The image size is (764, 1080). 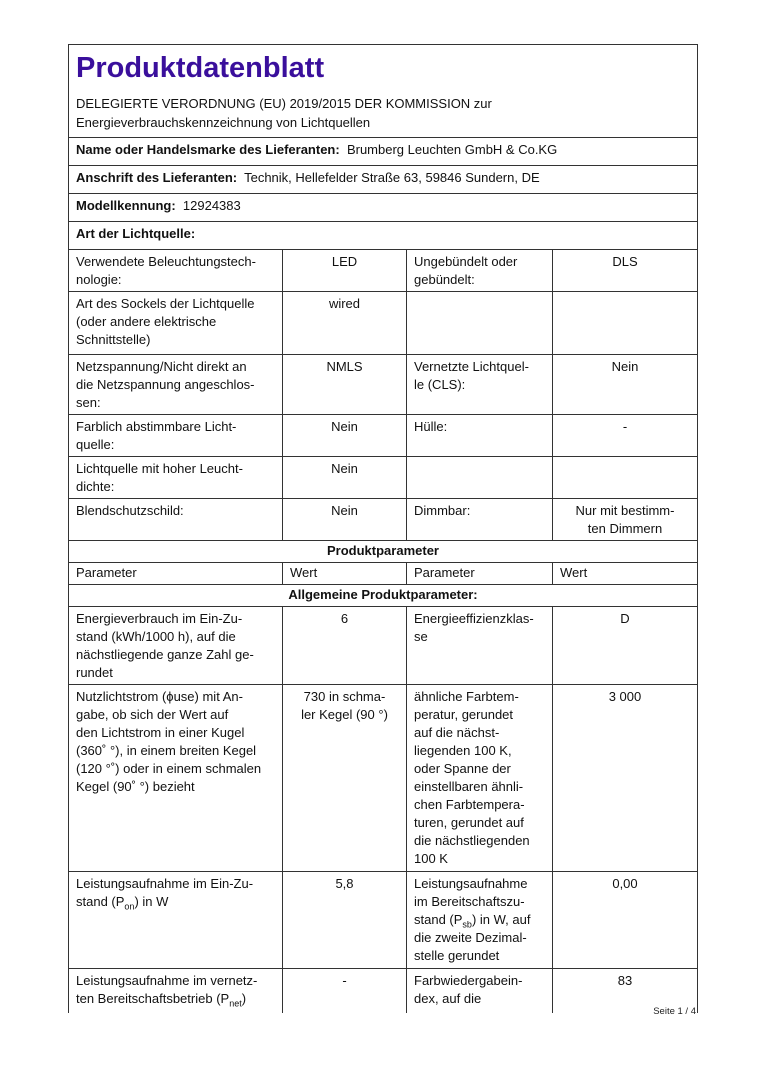 I want to click on light-source-type-heading: Art der Lichtquelle:, so click(x=383, y=235).